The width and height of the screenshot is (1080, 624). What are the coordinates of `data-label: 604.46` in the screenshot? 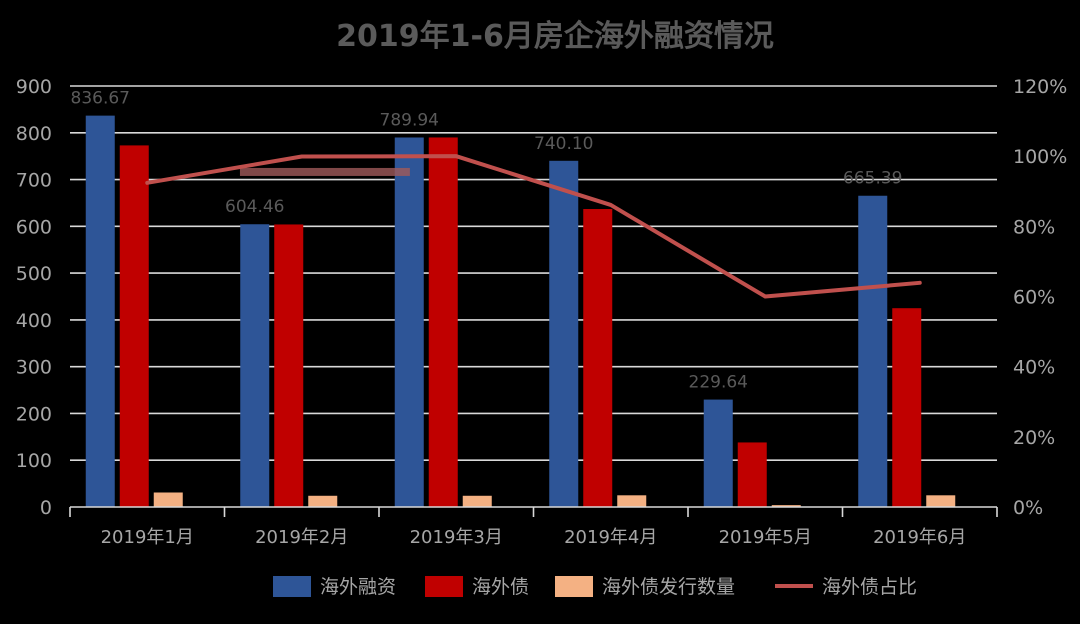 It's located at (254, 207).